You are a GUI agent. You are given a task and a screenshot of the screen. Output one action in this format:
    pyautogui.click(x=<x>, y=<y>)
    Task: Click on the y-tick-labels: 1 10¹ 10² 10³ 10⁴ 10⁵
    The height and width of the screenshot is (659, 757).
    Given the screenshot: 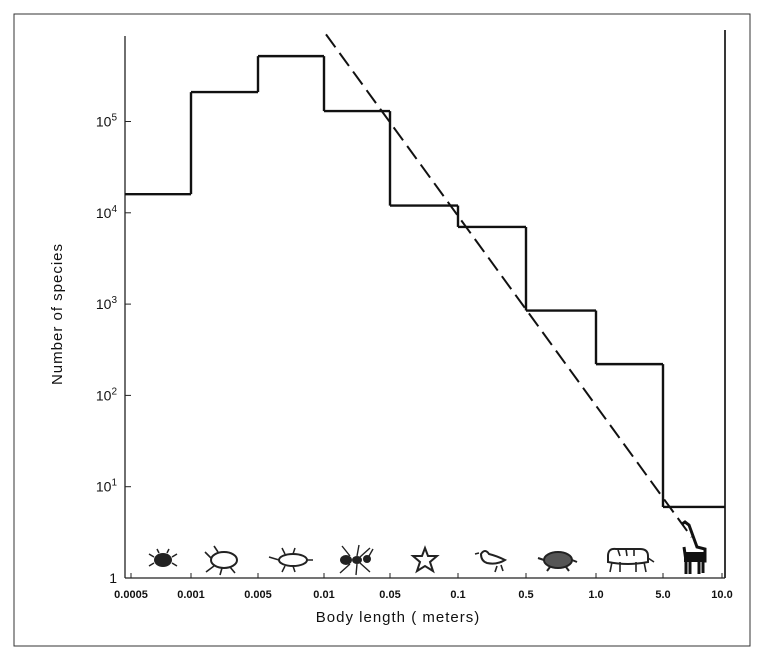 What is the action you would take?
    pyautogui.click(x=107, y=350)
    